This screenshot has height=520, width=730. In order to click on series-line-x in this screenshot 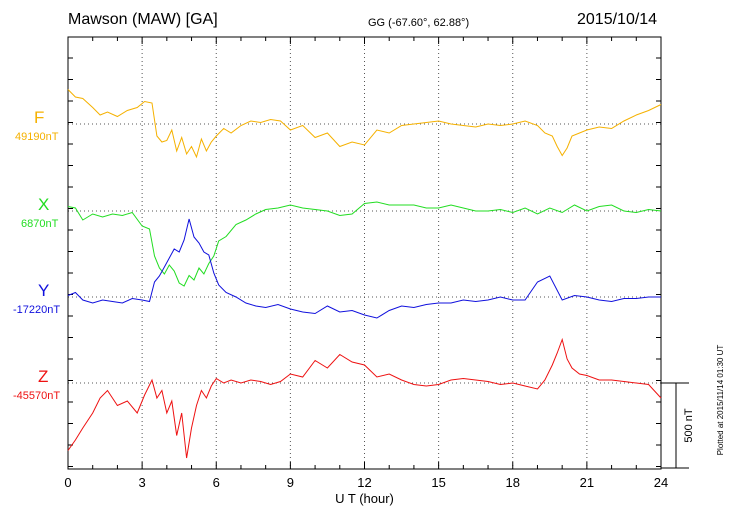, I will do `click(364, 244)`.